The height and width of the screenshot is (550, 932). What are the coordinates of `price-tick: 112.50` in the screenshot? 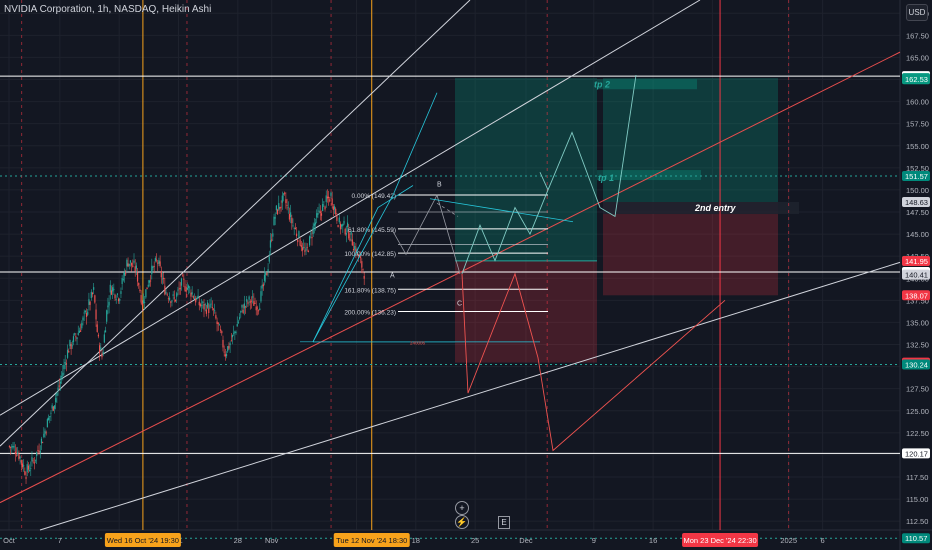 It's located at (917, 521).